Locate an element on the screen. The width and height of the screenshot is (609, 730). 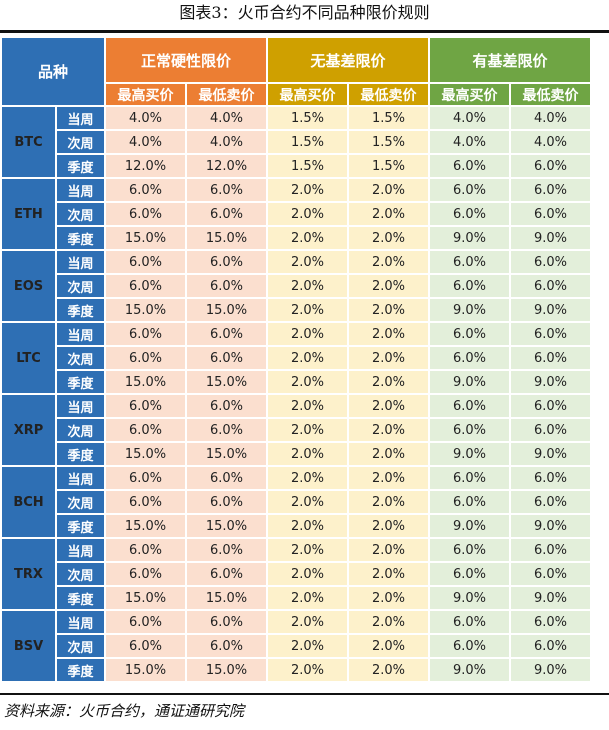
table-row: LTC 当周 6.0% 6.0% 2.0% 2.0% 6.0% 6.0% is located at coordinates (296, 358).